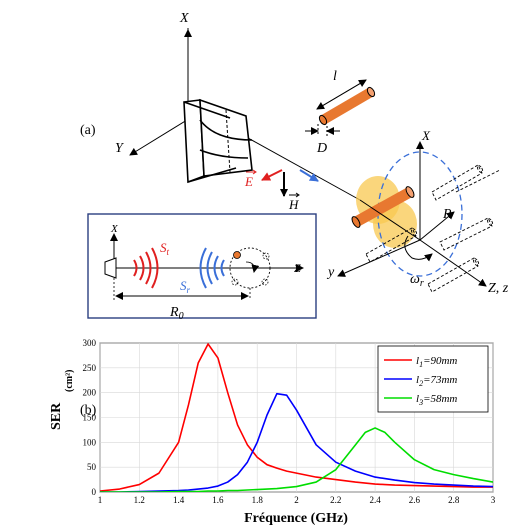 Image resolution: width=530 pixels, height=531 pixels. What do you see at coordinates (454, 500) in the screenshot?
I see `x-tick-label: 2.8` at bounding box center [454, 500].